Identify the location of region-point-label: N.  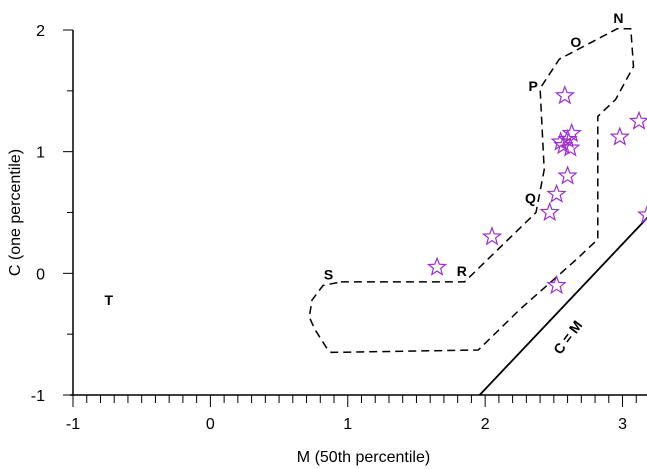
(618, 18).